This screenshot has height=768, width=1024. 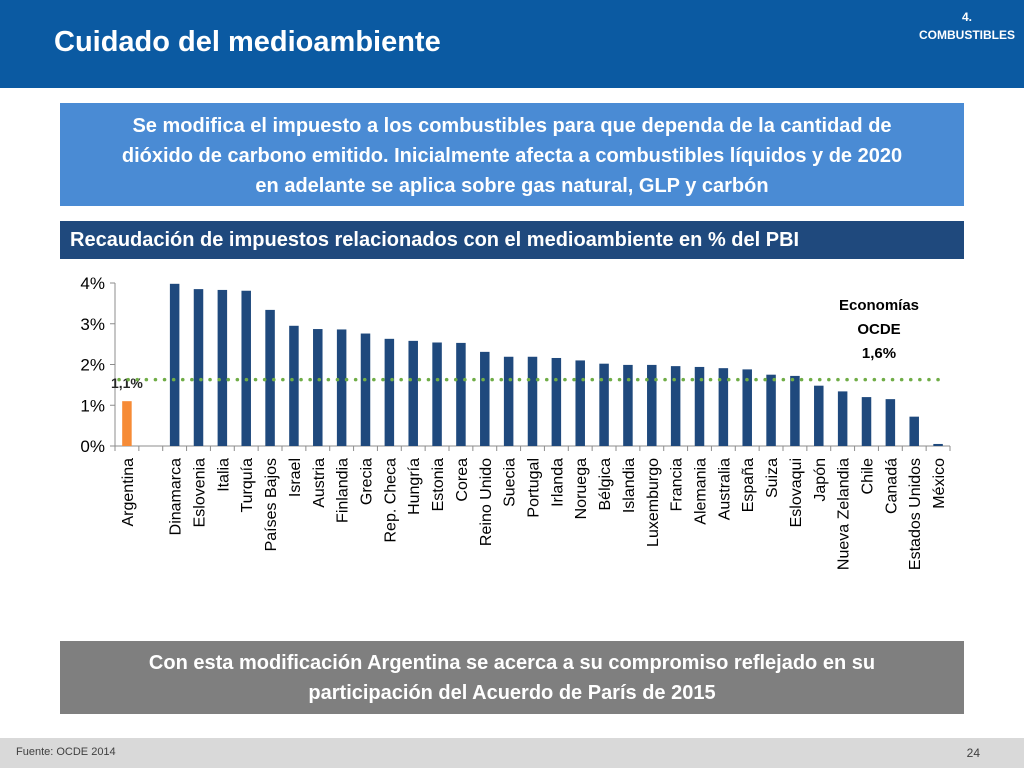 I want to click on category-label: Chile, so click(x=868, y=476).